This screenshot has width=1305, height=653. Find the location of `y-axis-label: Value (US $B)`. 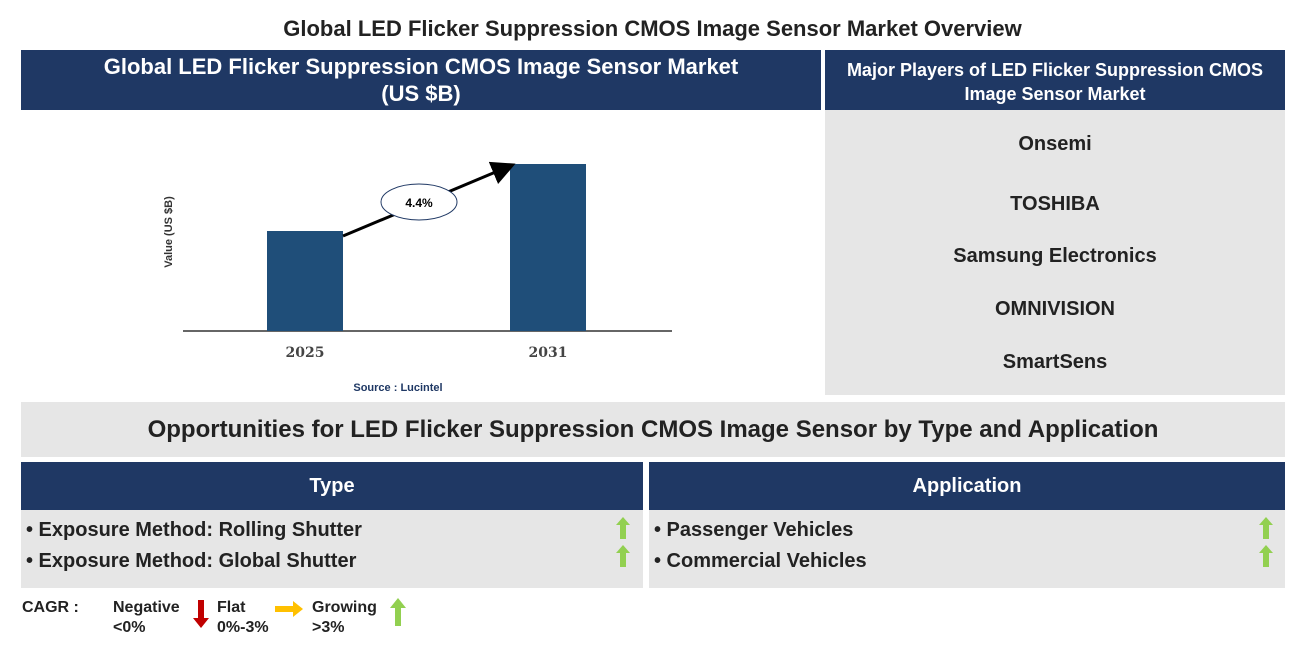

y-axis-label: Value (US $B) is located at coordinates (169, 232).